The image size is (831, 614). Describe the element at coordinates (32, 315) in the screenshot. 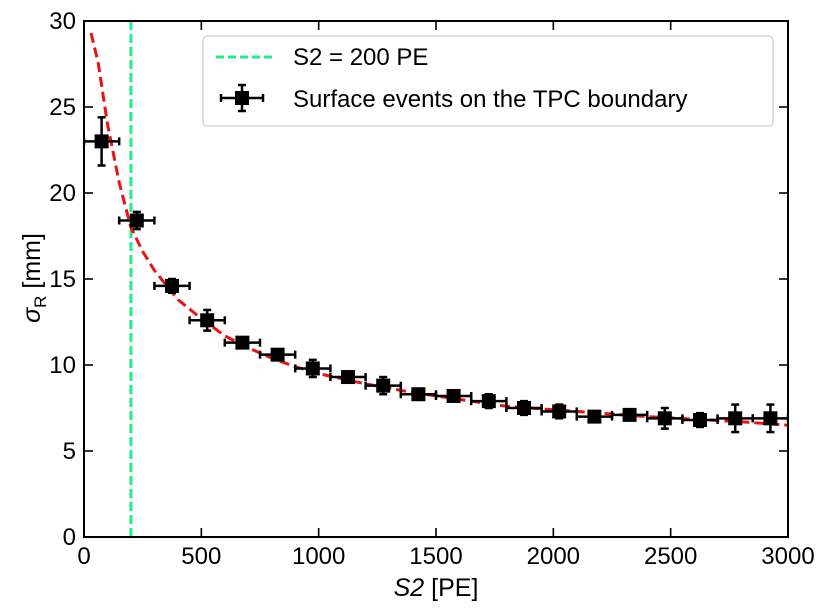

I see `y-axis-label-symbol: σ` at that location.